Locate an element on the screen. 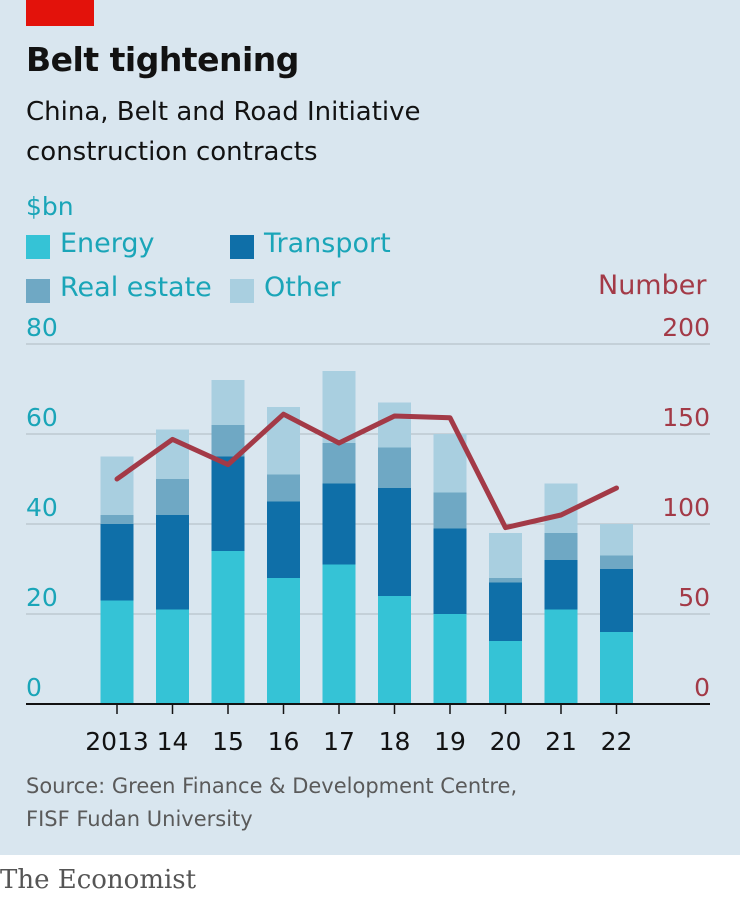 This screenshot has height=912, width=740. x-tick-label: 2013 is located at coordinates (117, 741).